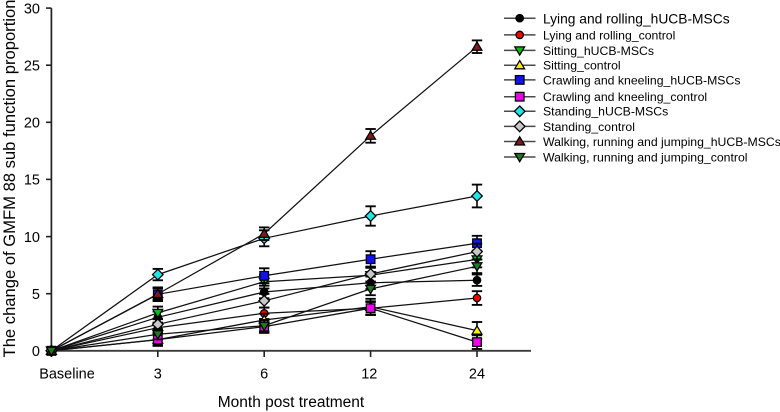 This screenshot has height=412, width=780. I want to click on svg-text:Walking, running and jumping_c: Walking, running and jumping_control, so click(645, 157).